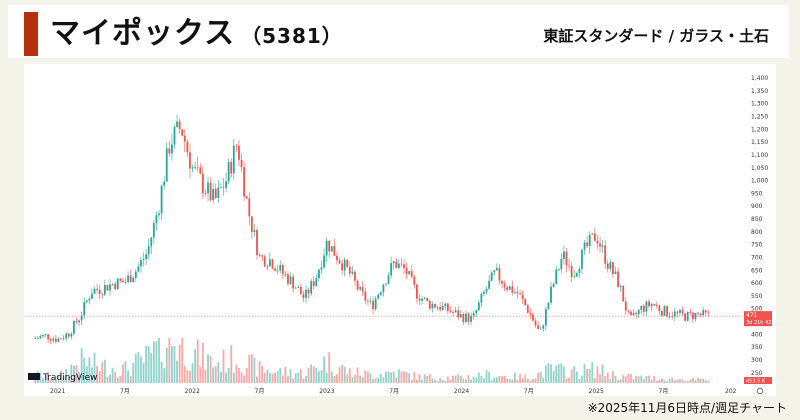 The height and width of the screenshot is (420, 800). I want to click on y-tick-label: 900, so click(757, 206).